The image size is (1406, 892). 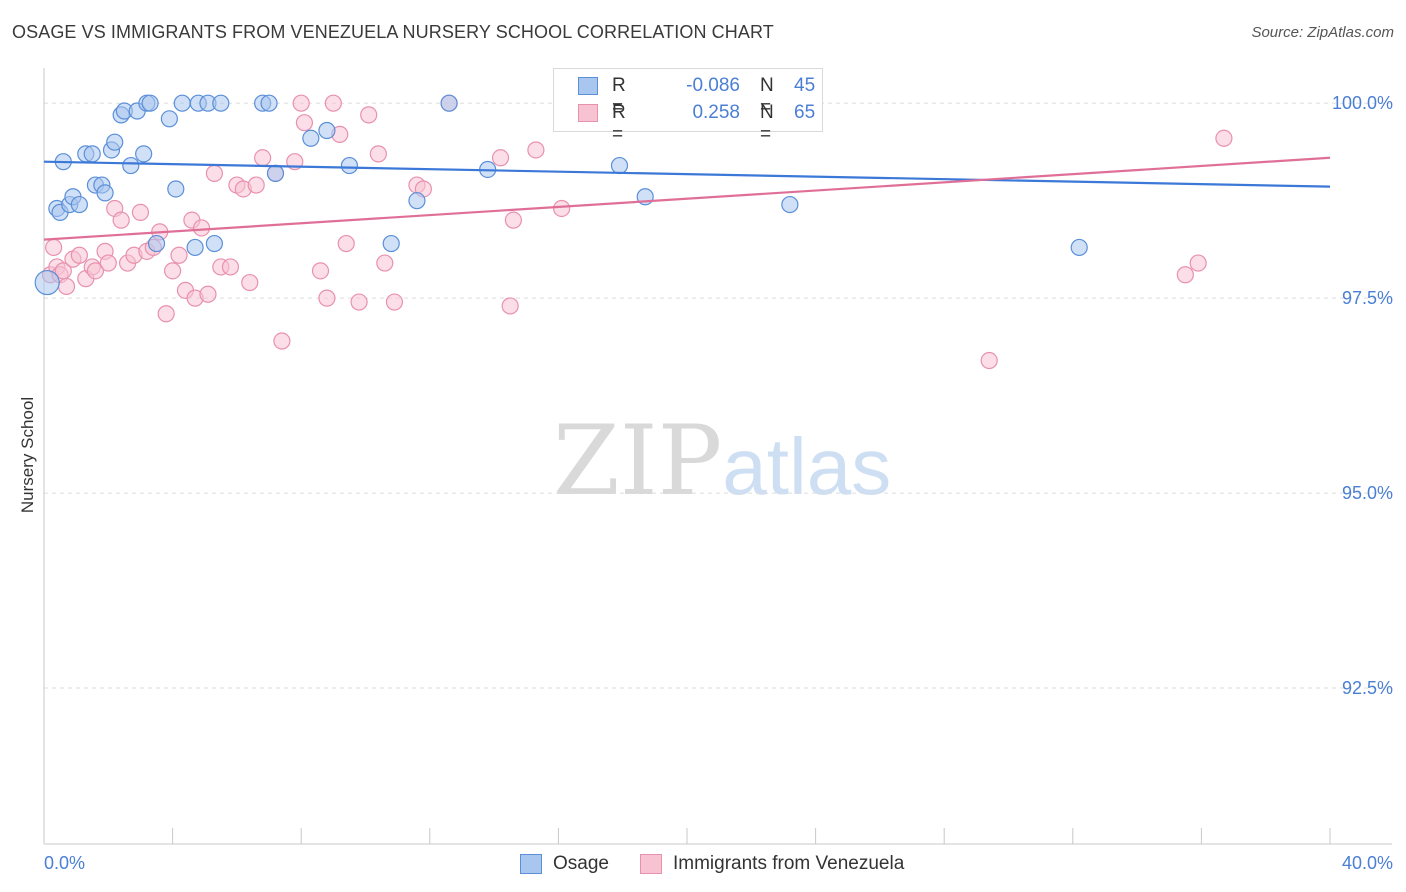 What do you see at coordinates (1367, 688) in the screenshot?
I see `y-tick-label: 92.5%` at bounding box center [1367, 688].